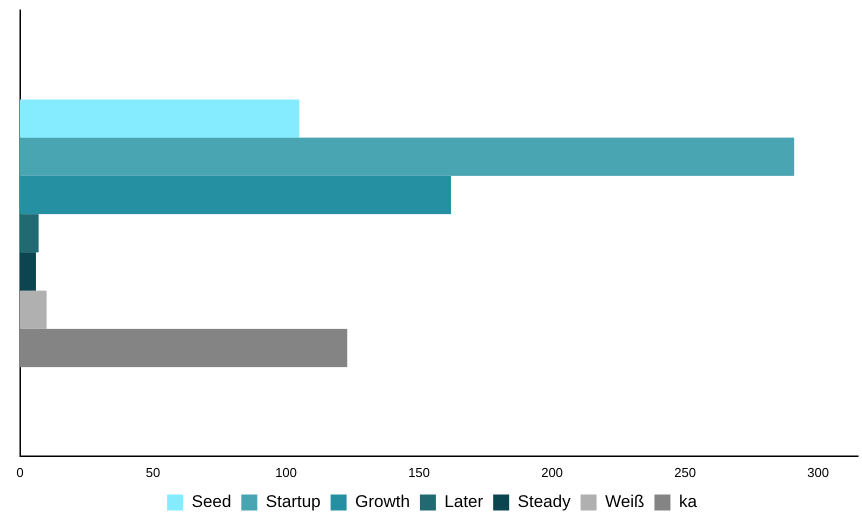 This screenshot has height=525, width=862. I want to click on legend-label: ka, so click(688, 502).